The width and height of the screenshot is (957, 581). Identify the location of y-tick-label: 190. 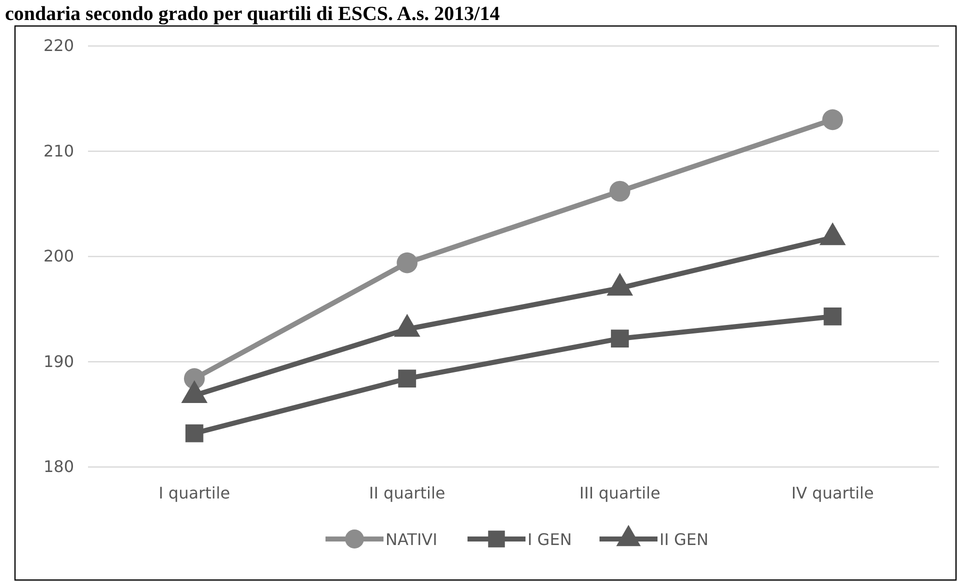
(58, 361).